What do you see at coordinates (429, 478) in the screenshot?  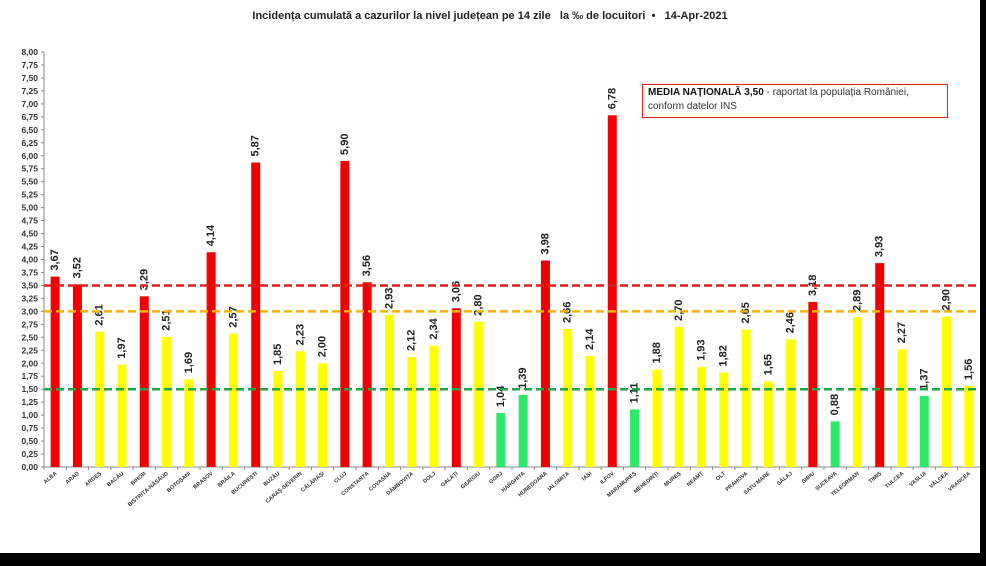 I see `category-label: DOLJ` at bounding box center [429, 478].